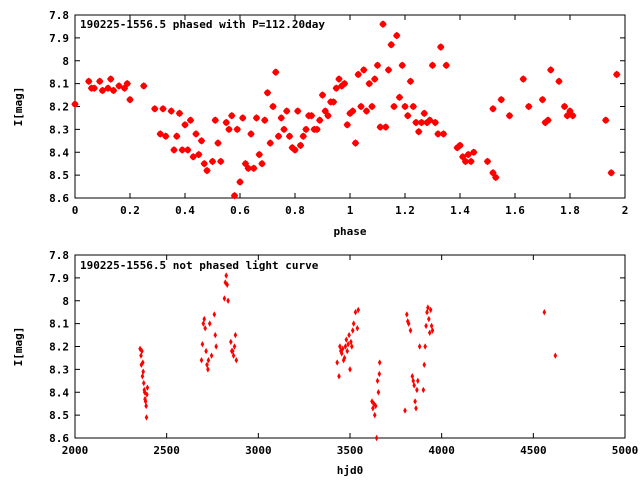  I want to click on y-tick-label: 8.5, so click(59, 175).